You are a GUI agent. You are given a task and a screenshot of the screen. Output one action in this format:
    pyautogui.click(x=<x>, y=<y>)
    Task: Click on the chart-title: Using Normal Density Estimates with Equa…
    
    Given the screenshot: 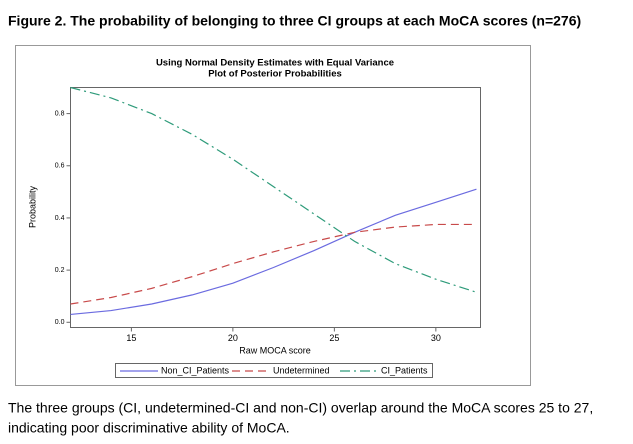 What is the action you would take?
    pyautogui.click(x=275, y=63)
    